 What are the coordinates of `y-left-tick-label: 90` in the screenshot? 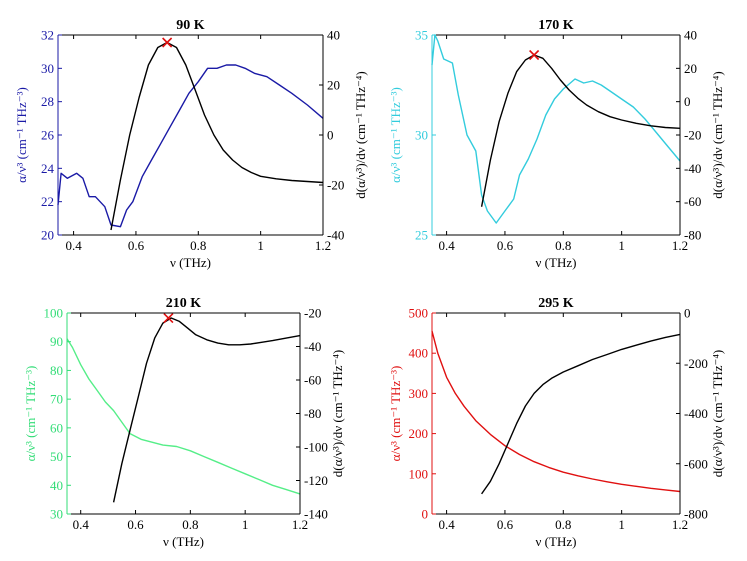 It's located at (56, 341).